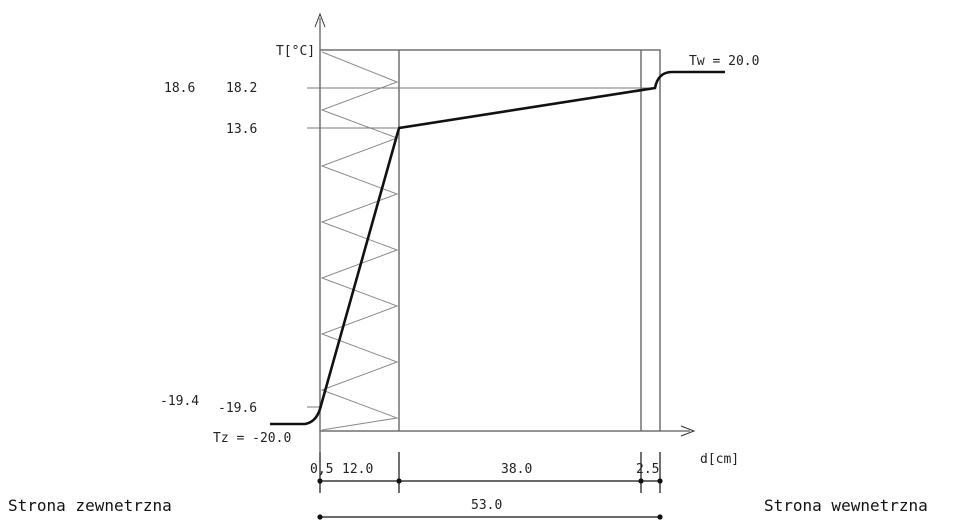 The image size is (973, 521). What do you see at coordinates (357, 469) in the screenshot?
I see `dim-value-12: 12.0` at bounding box center [357, 469].